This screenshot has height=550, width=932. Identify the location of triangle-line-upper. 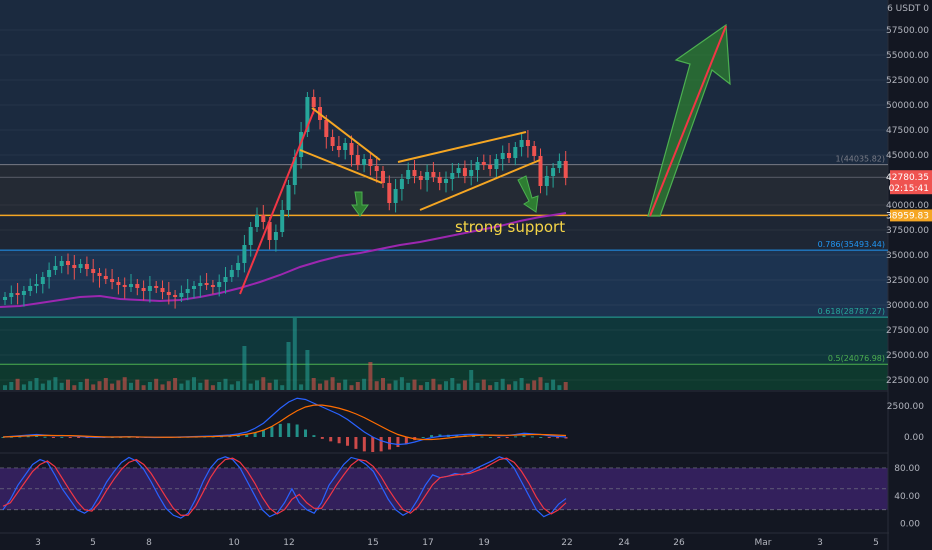
(346, 134).